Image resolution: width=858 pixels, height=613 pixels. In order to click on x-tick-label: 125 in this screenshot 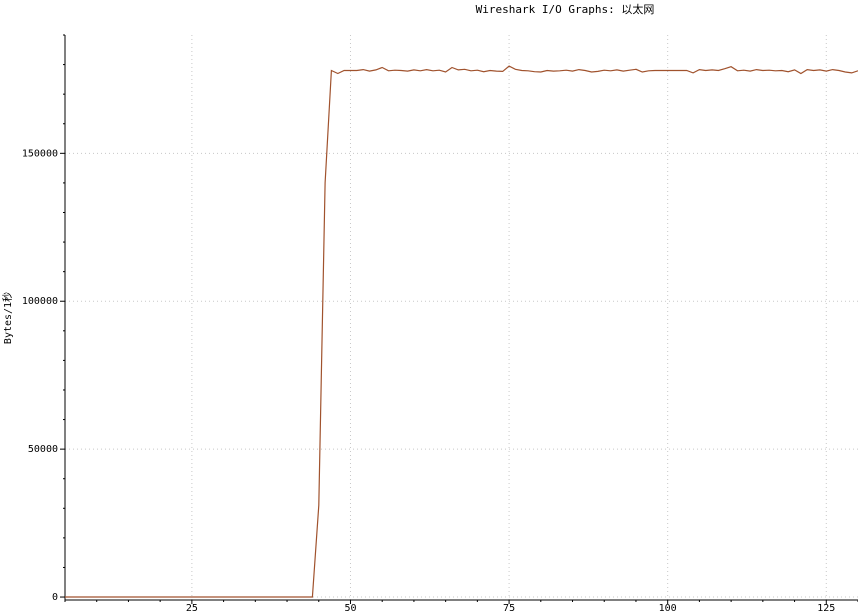, I will do `click(826, 608)`.